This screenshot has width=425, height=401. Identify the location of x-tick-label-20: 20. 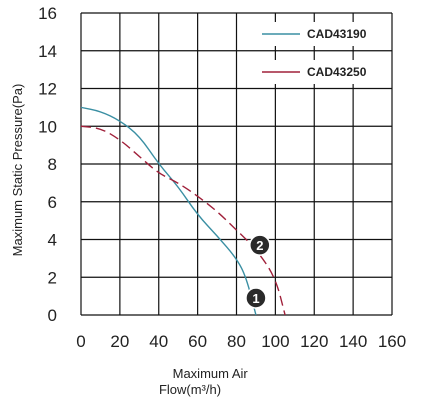
(119, 341).